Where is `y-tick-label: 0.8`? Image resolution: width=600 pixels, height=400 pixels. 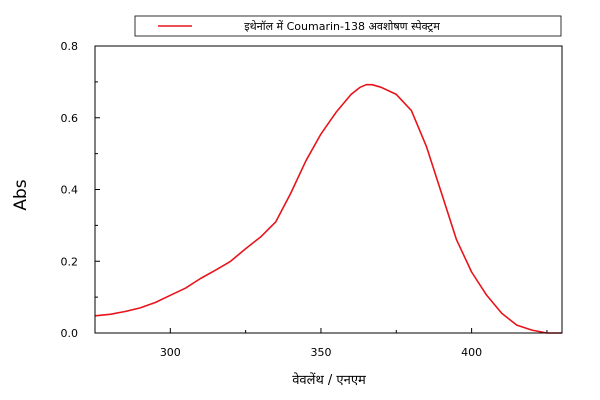
y-tick-label: 0.8 is located at coordinates (70, 46).